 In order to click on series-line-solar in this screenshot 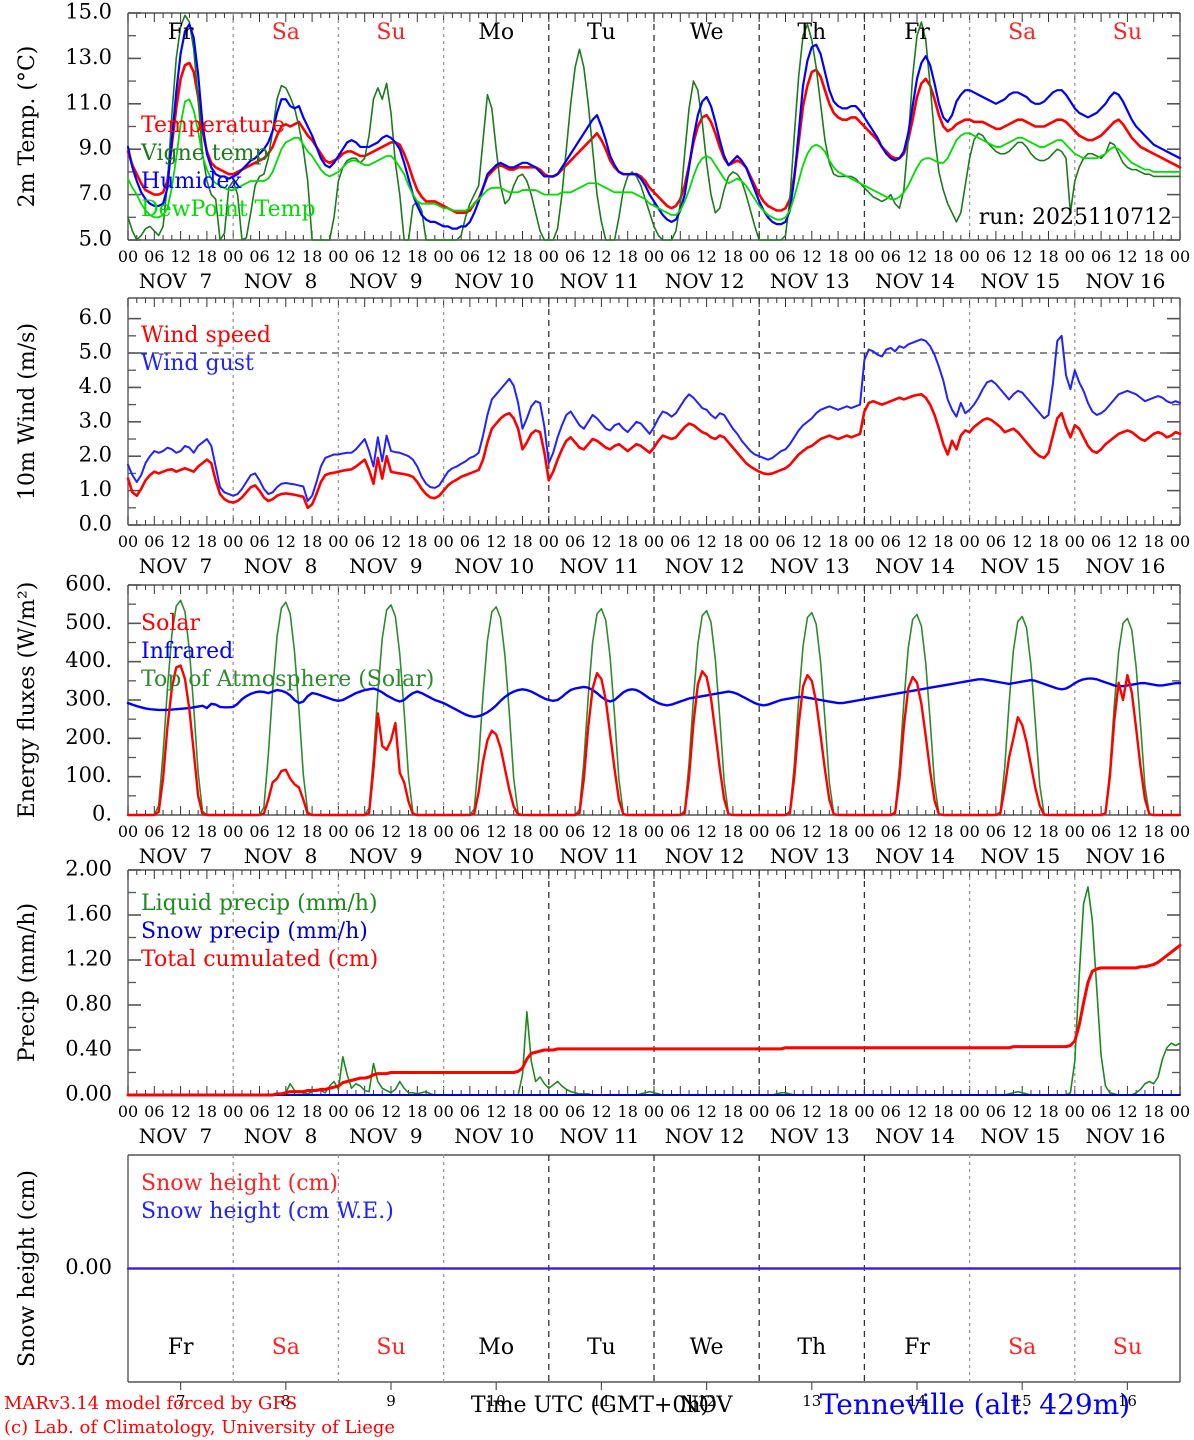, I will do `click(654, 740)`.